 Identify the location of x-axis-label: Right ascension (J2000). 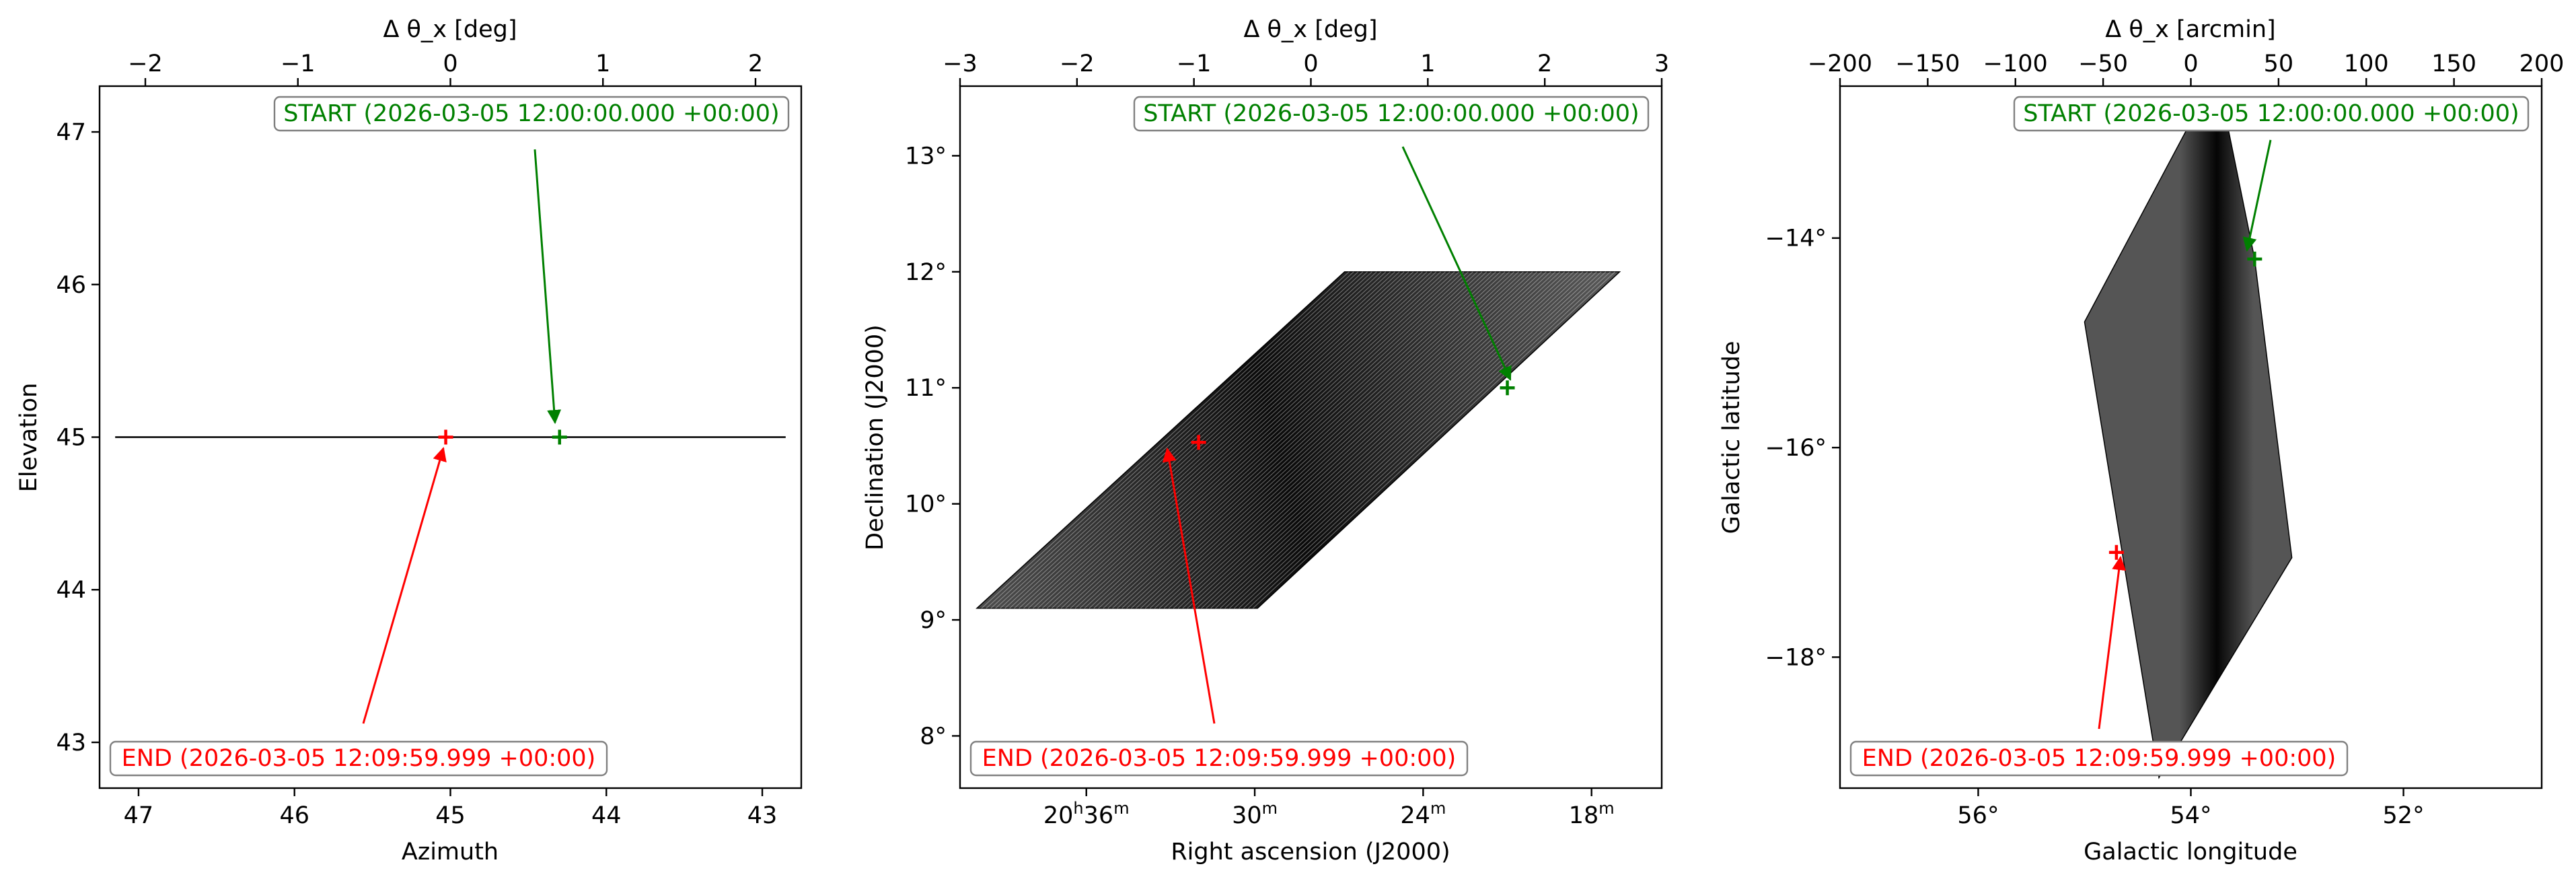
(1310, 853).